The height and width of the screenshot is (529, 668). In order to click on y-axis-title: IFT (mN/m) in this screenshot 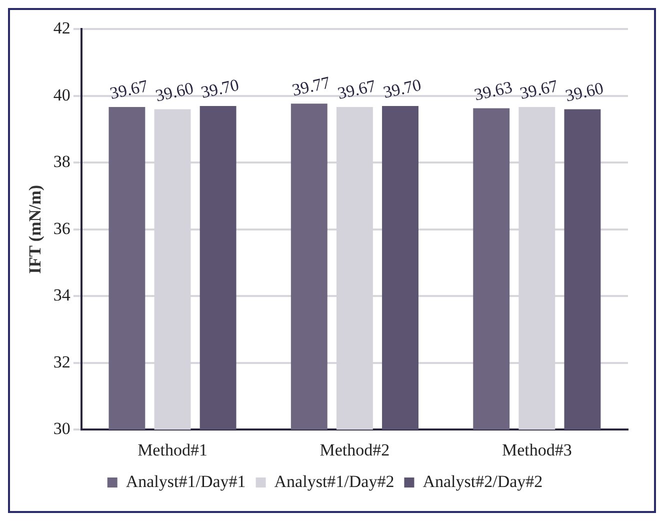, I will do `click(35, 229)`.